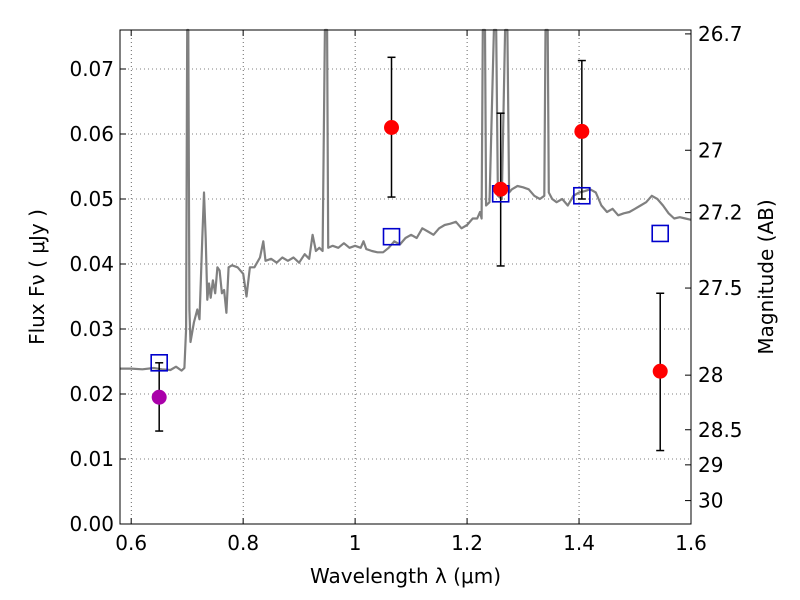  Describe the element at coordinates (579, 543) in the screenshot. I see `x-tick-label: 1.4` at that location.